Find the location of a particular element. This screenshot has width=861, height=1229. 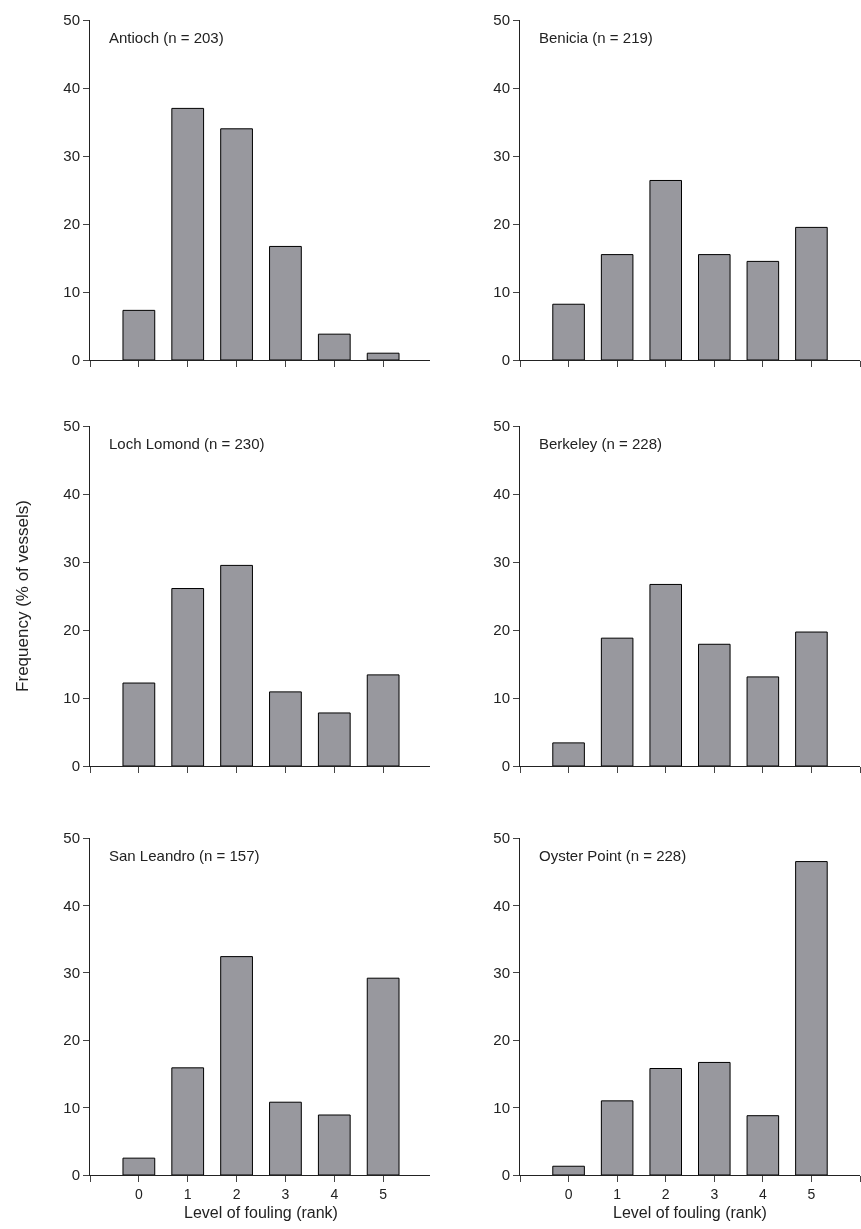

text: Antioch (n = 203) is located at coordinates (166, 37).